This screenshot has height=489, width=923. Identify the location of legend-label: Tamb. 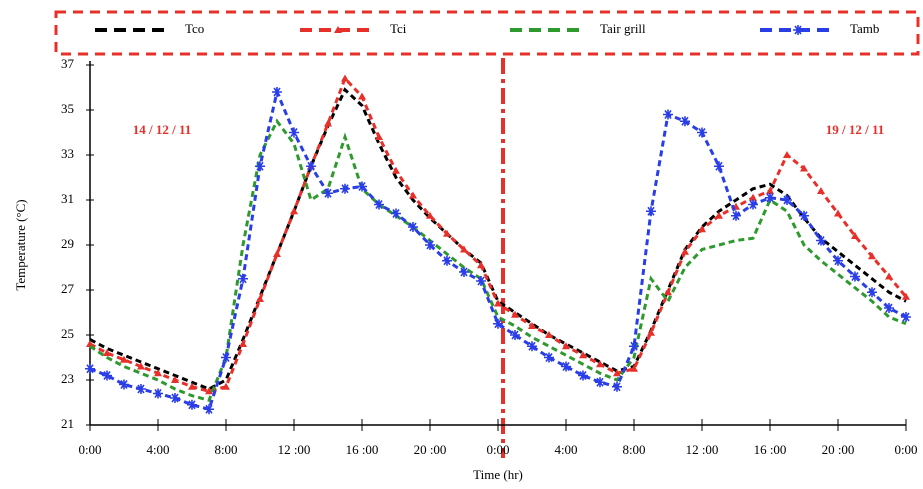
(864, 28).